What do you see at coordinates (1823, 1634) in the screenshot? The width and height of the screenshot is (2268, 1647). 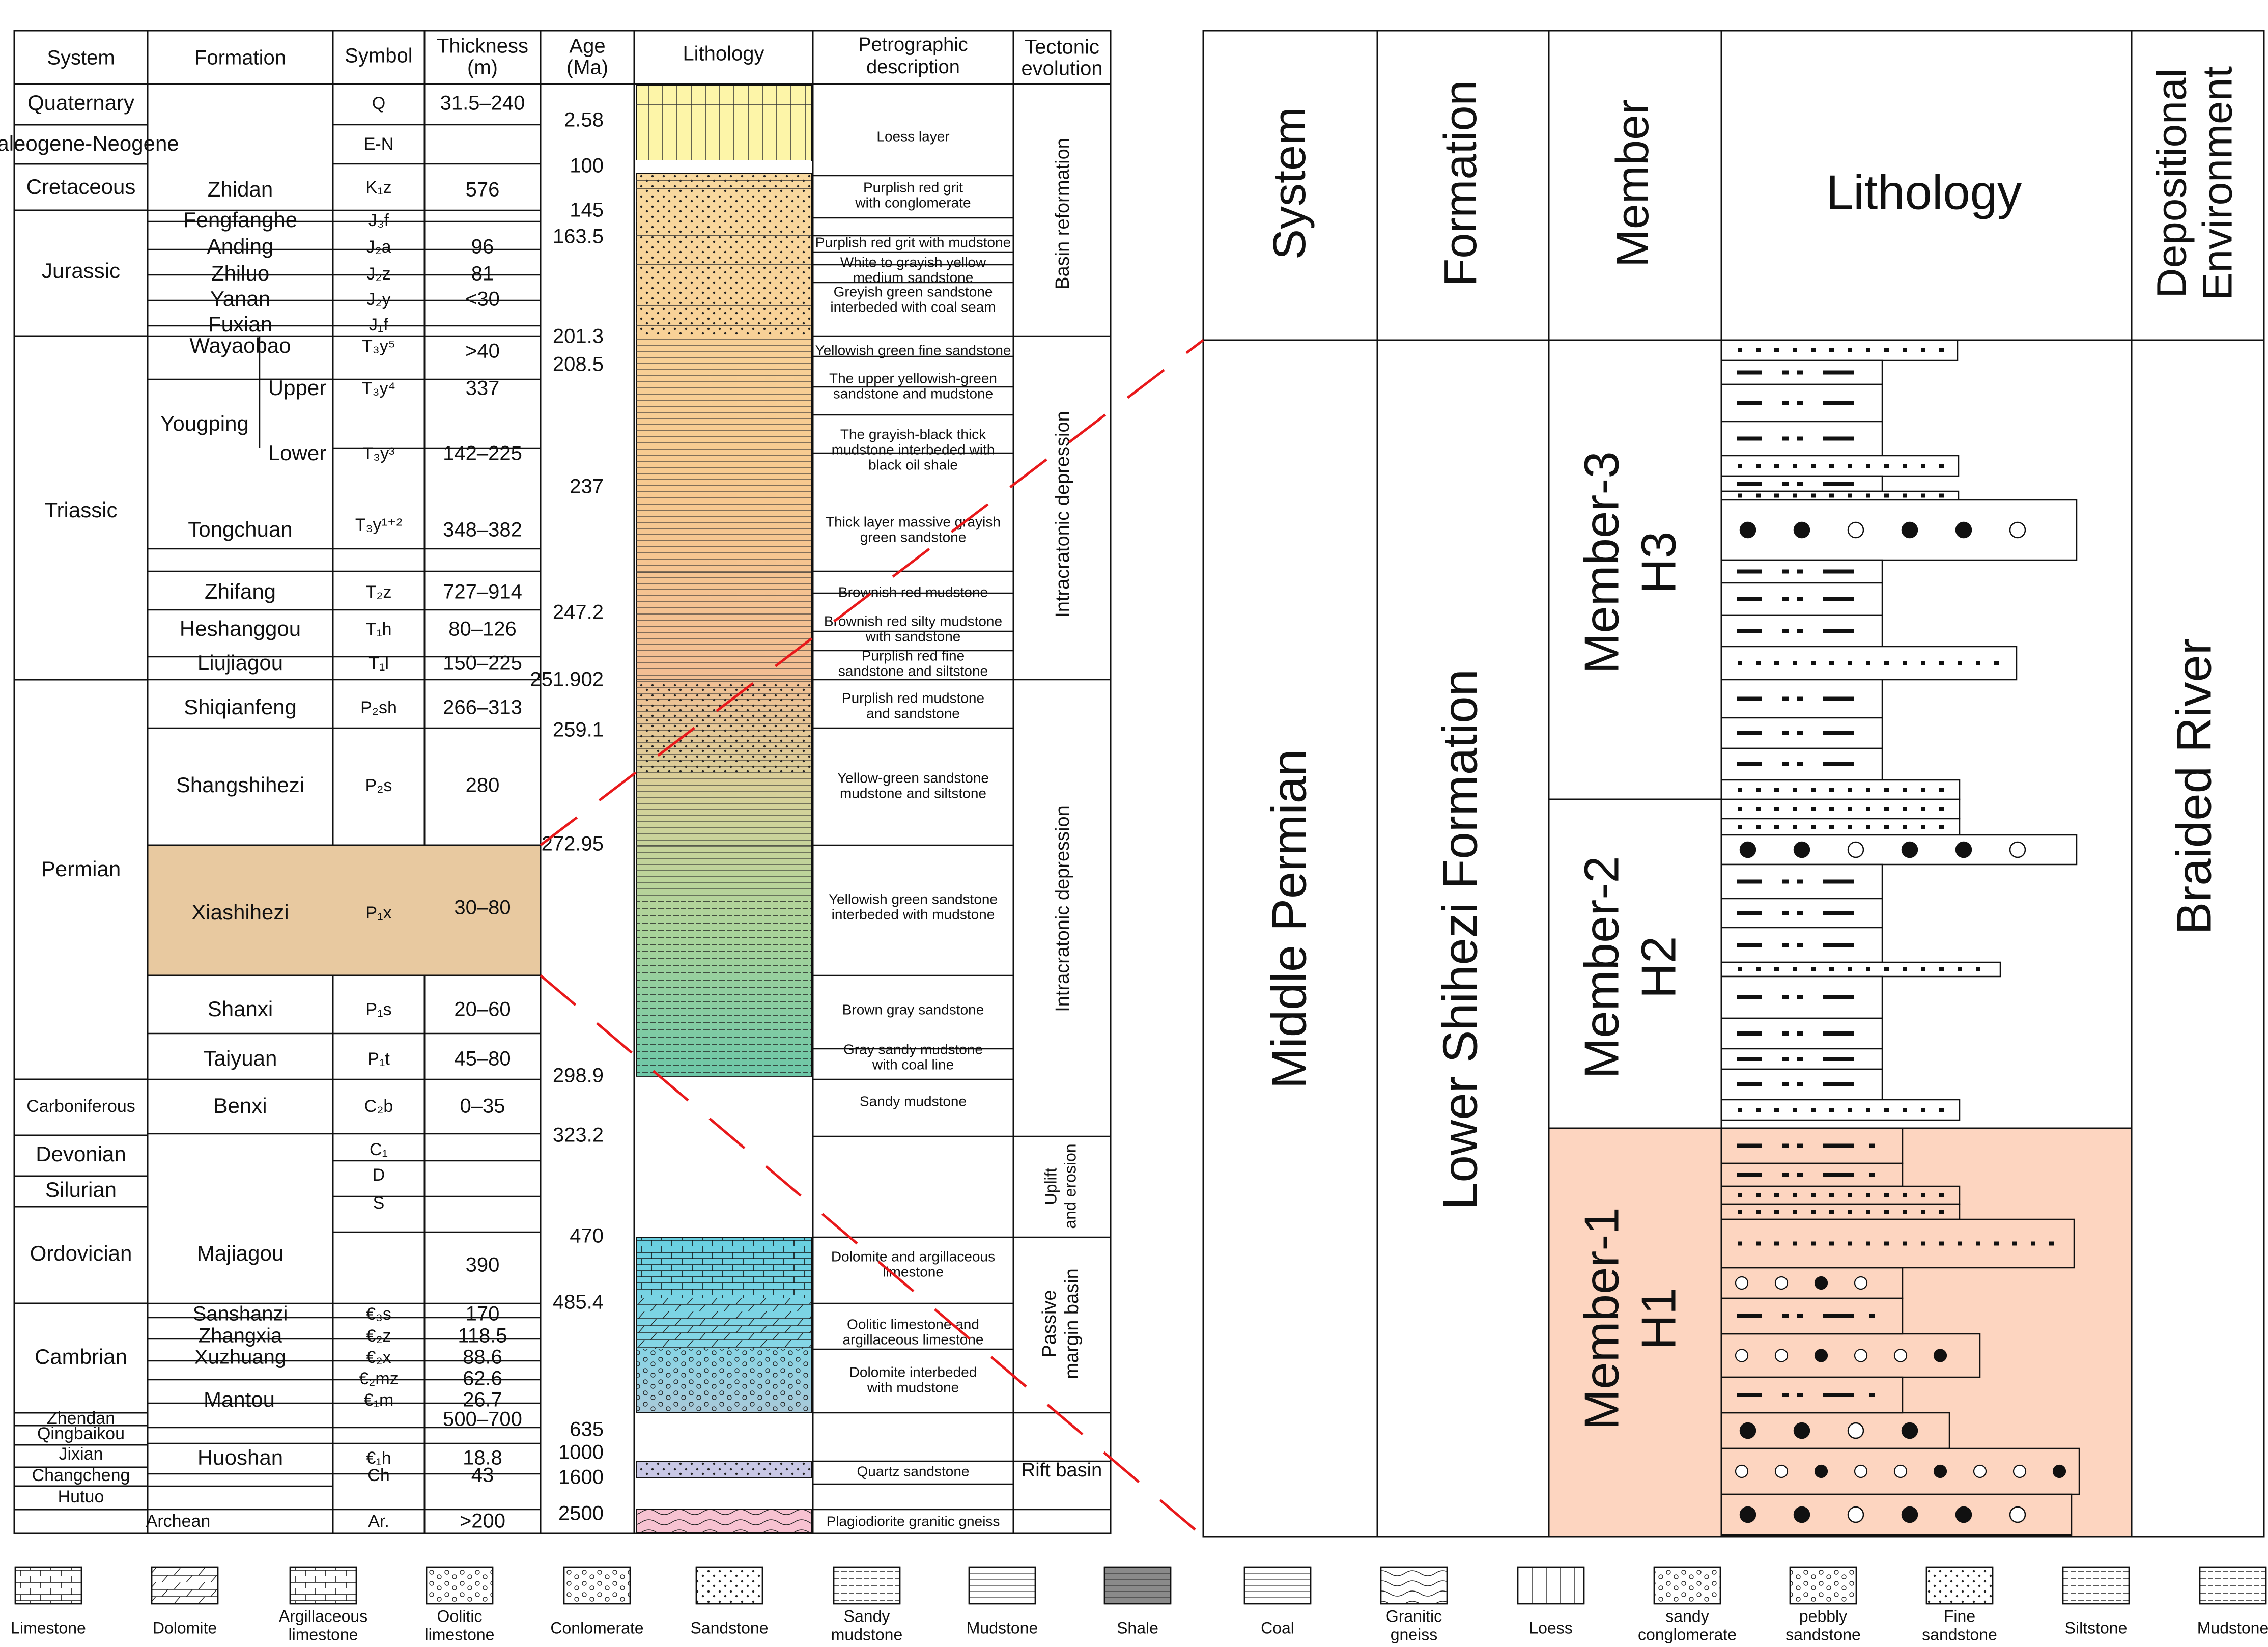 I see `legend-label: sandstone` at bounding box center [1823, 1634].